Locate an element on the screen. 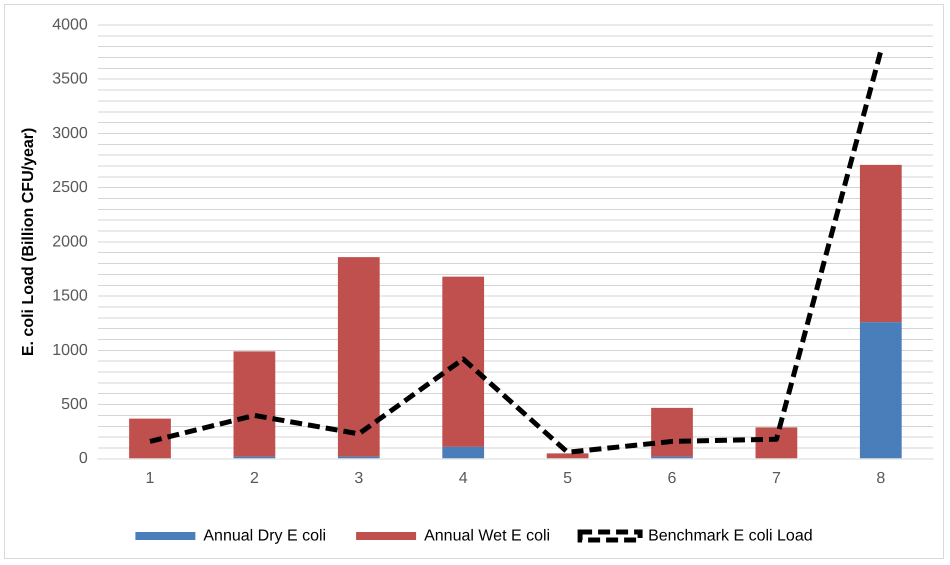  y-tick-label: 500 is located at coordinates (74, 404).